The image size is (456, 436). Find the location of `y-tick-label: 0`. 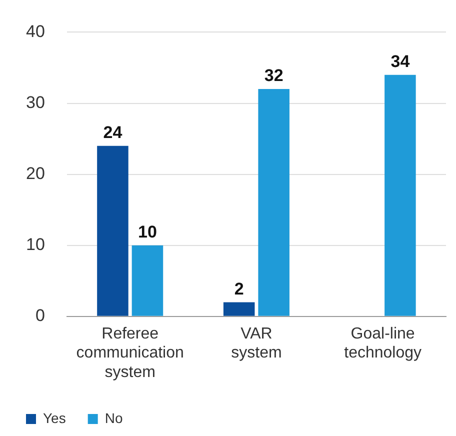

y-tick-label: 0 is located at coordinates (40, 316).